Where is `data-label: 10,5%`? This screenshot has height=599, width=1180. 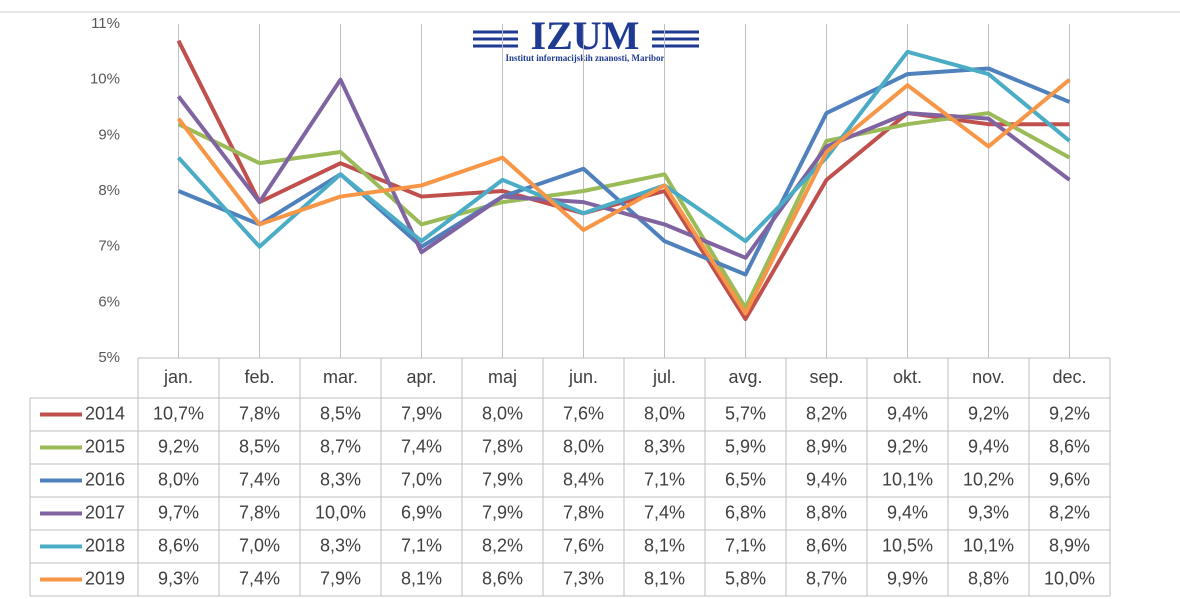
data-label: 10,5% is located at coordinates (907, 545).